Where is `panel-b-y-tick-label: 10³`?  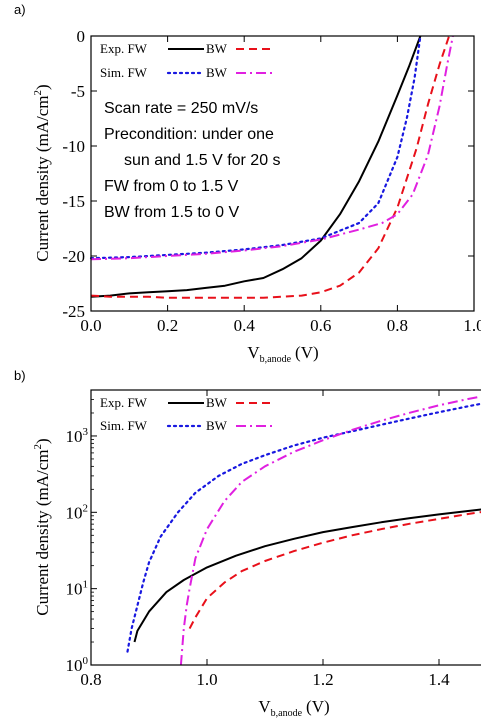
panel-b-y-tick-label: 10³ is located at coordinates (77, 436).